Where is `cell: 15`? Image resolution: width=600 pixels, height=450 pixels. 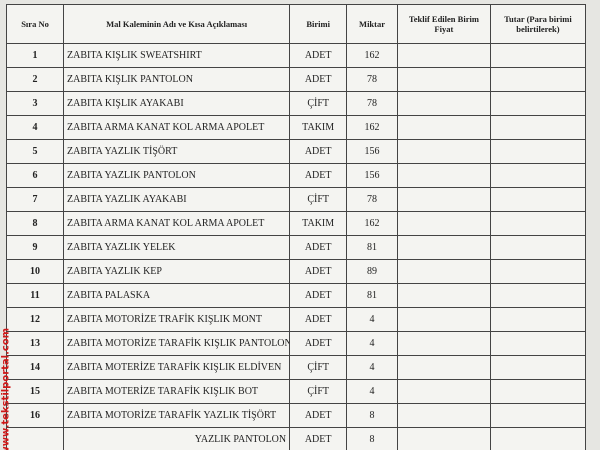
cell: 15 is located at coordinates (35, 391).